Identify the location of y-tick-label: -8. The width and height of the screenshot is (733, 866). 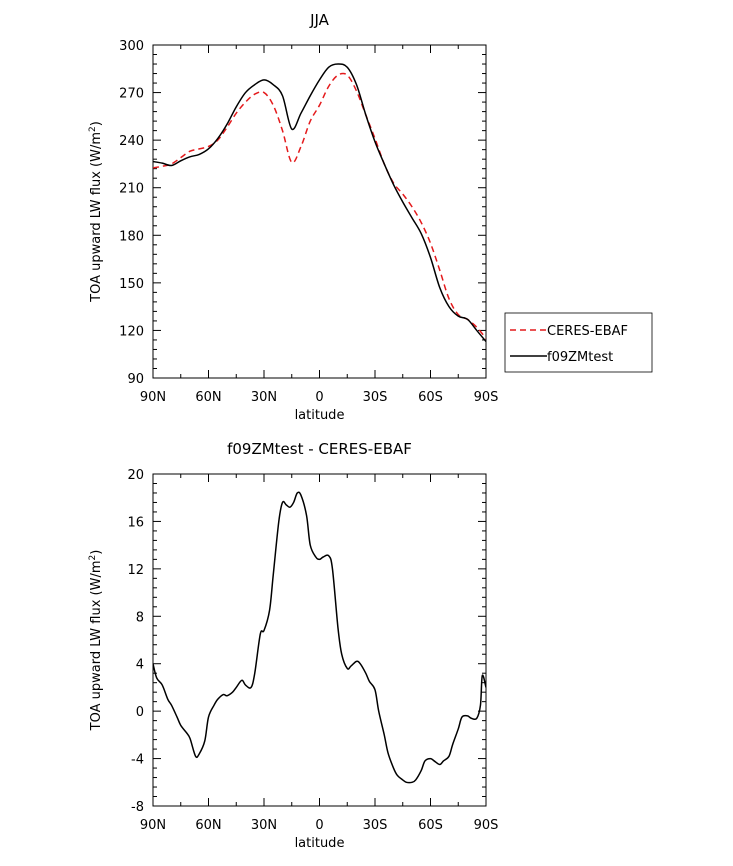
(137, 807).